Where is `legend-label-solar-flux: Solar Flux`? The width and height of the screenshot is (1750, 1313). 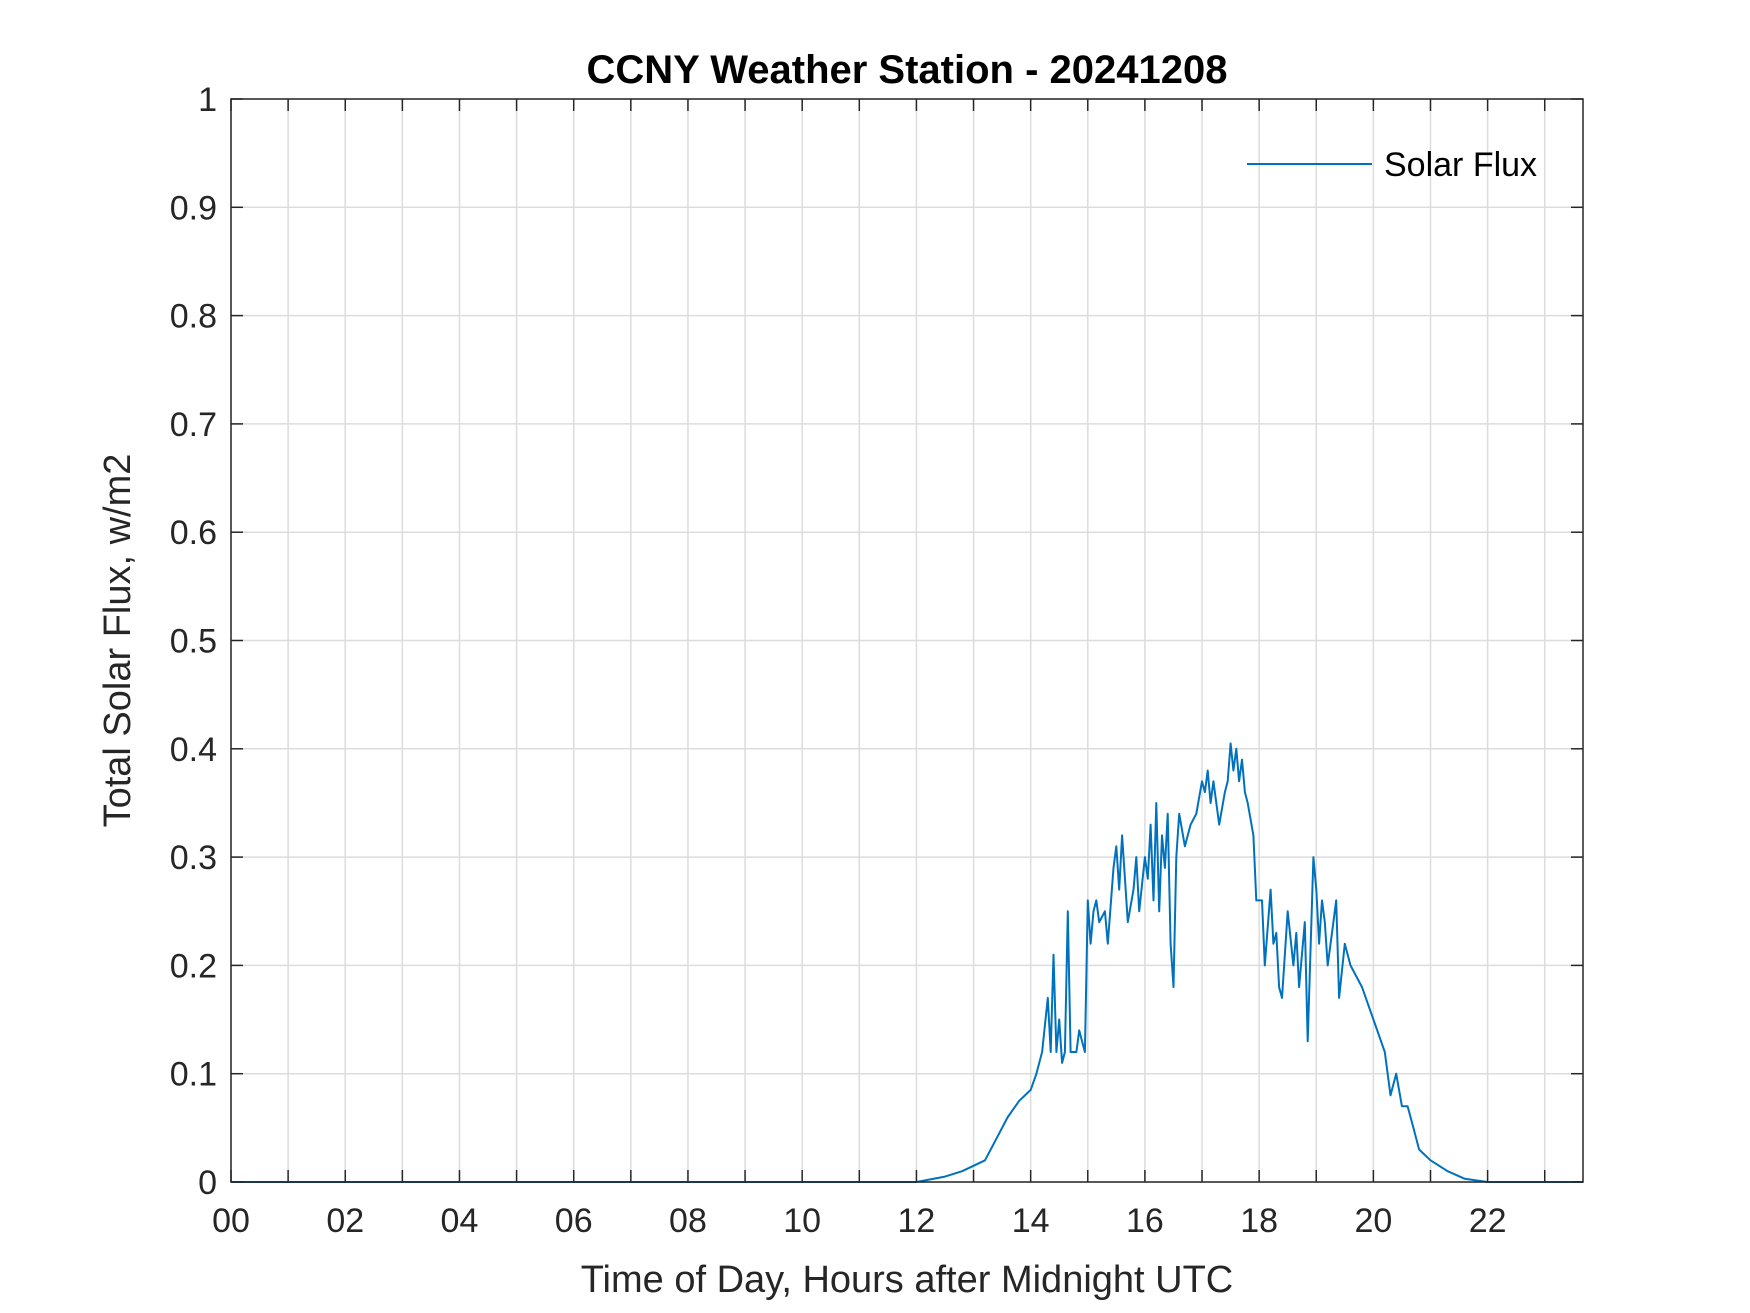
legend-label-solar-flux: Solar Flux is located at coordinates (1460, 165).